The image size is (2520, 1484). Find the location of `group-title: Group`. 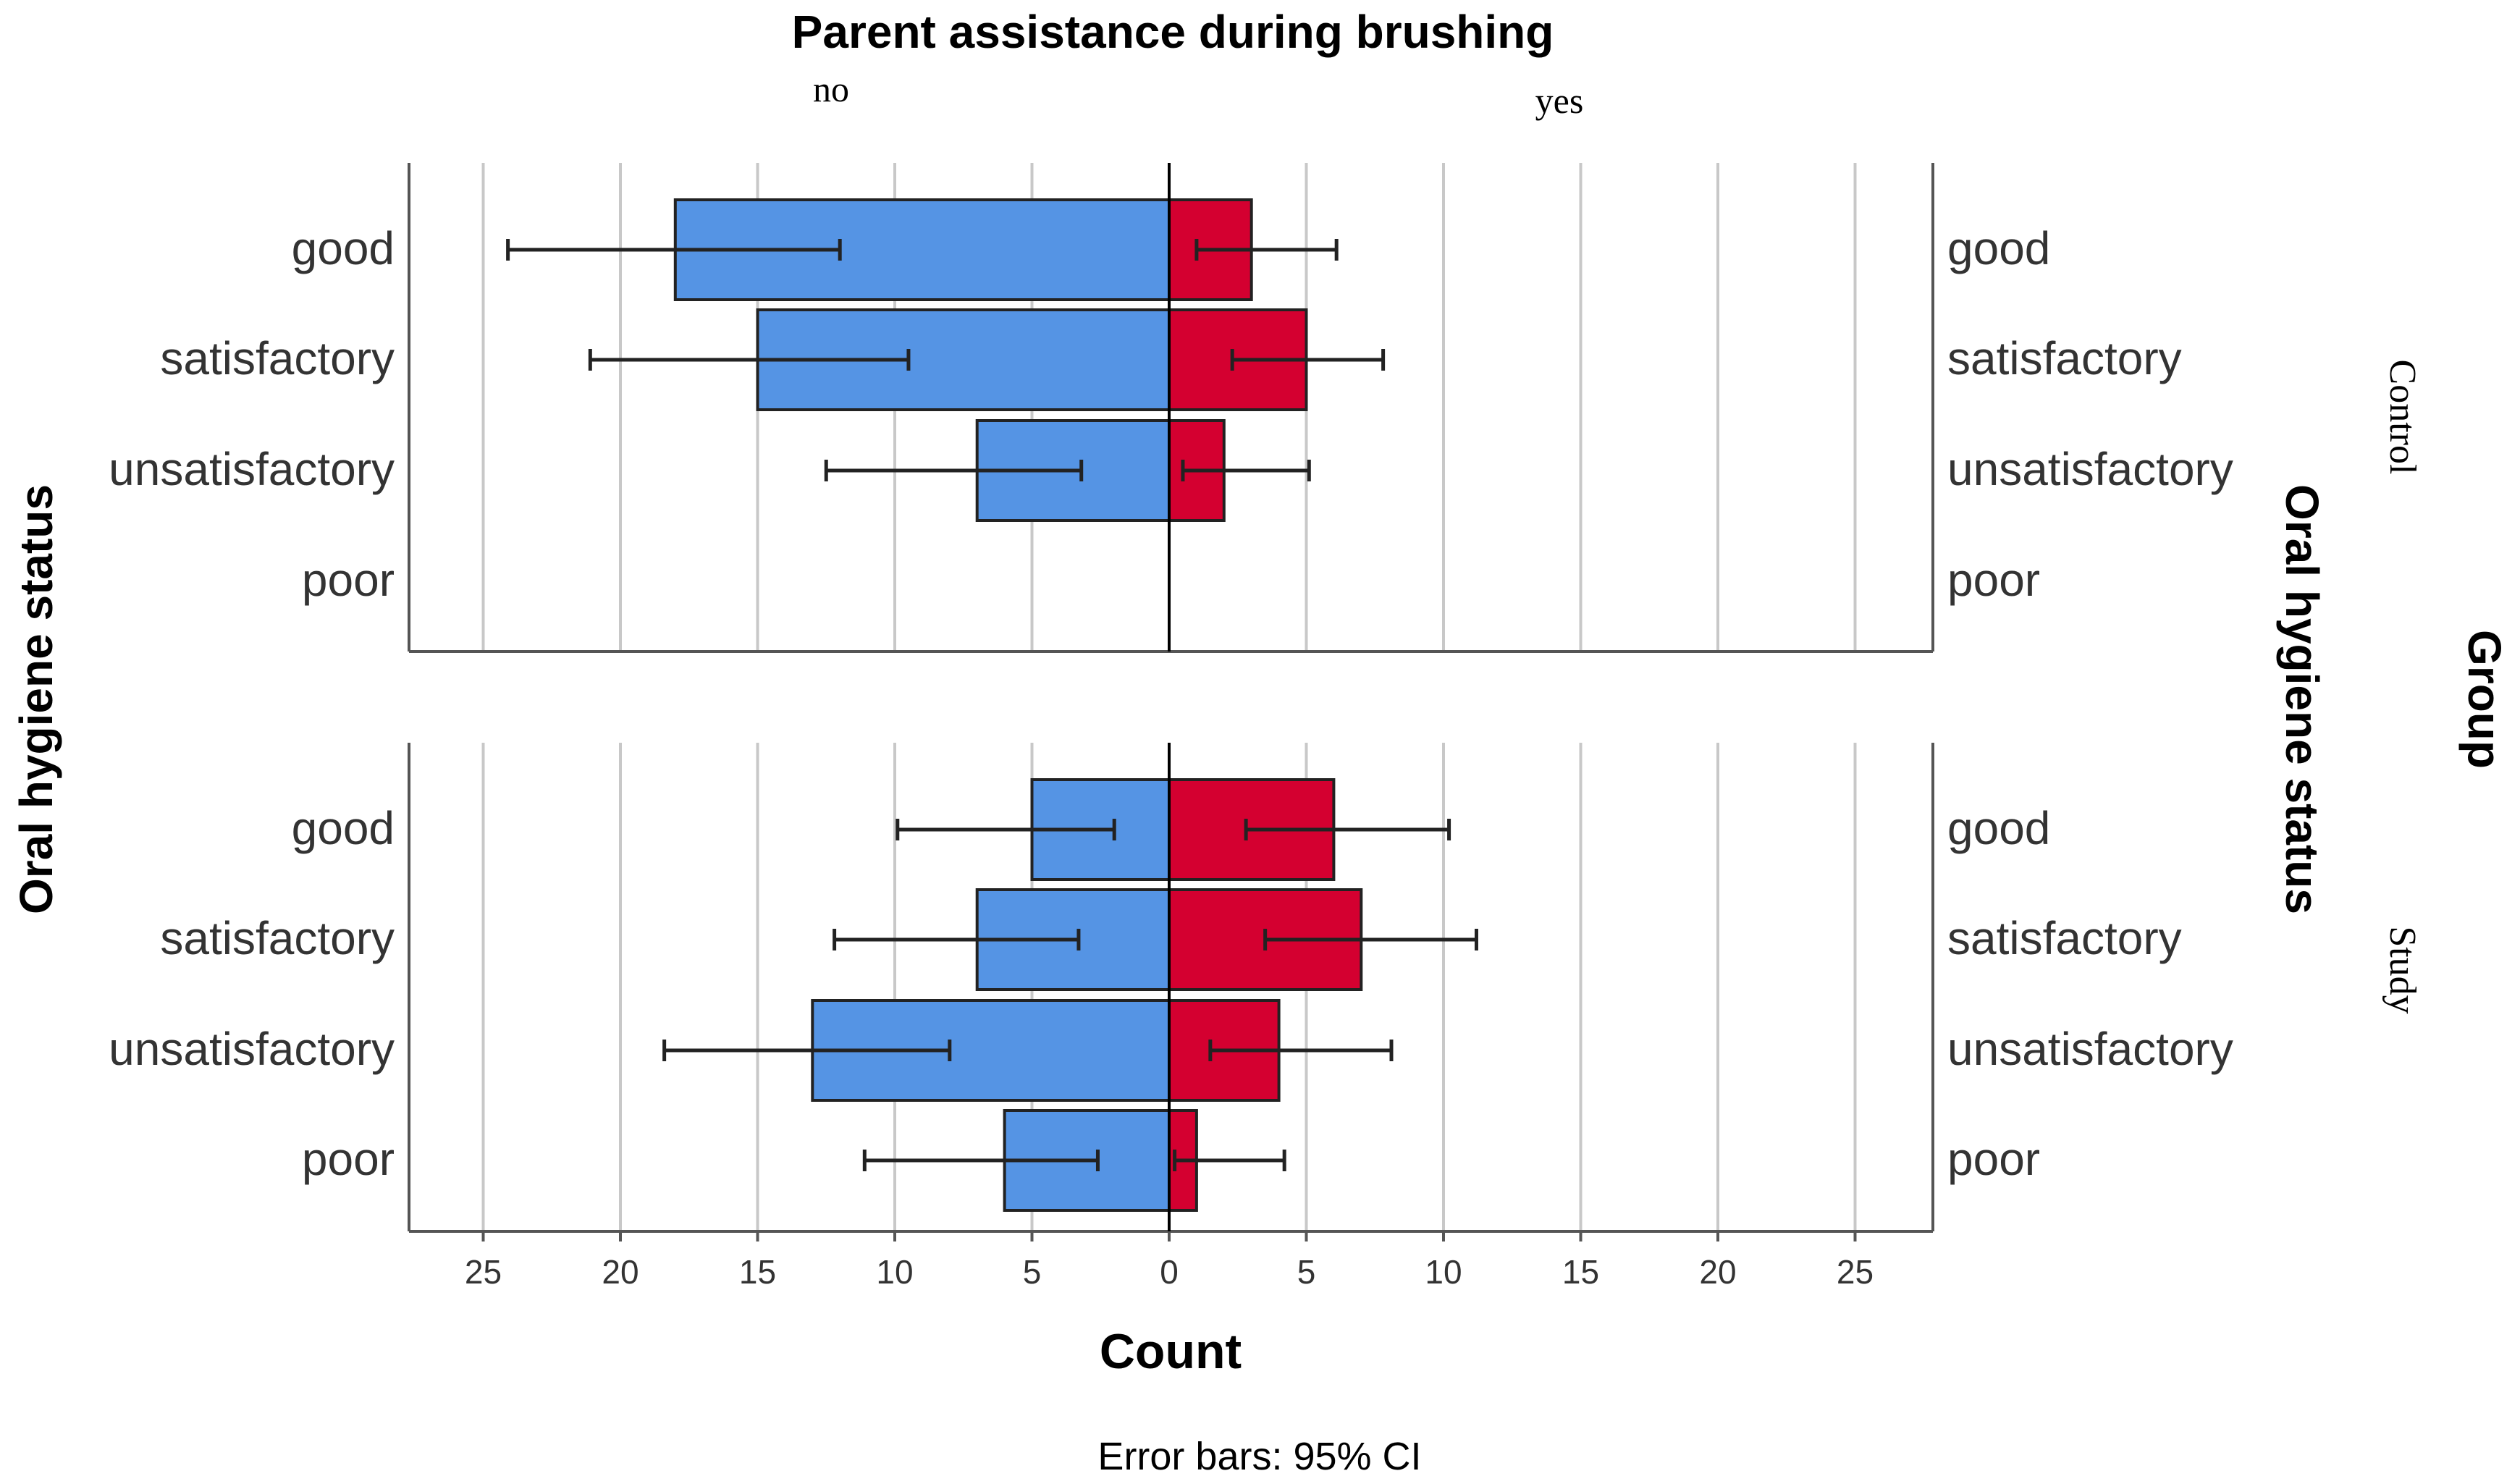

group-title: Group is located at coordinates (2484, 699).